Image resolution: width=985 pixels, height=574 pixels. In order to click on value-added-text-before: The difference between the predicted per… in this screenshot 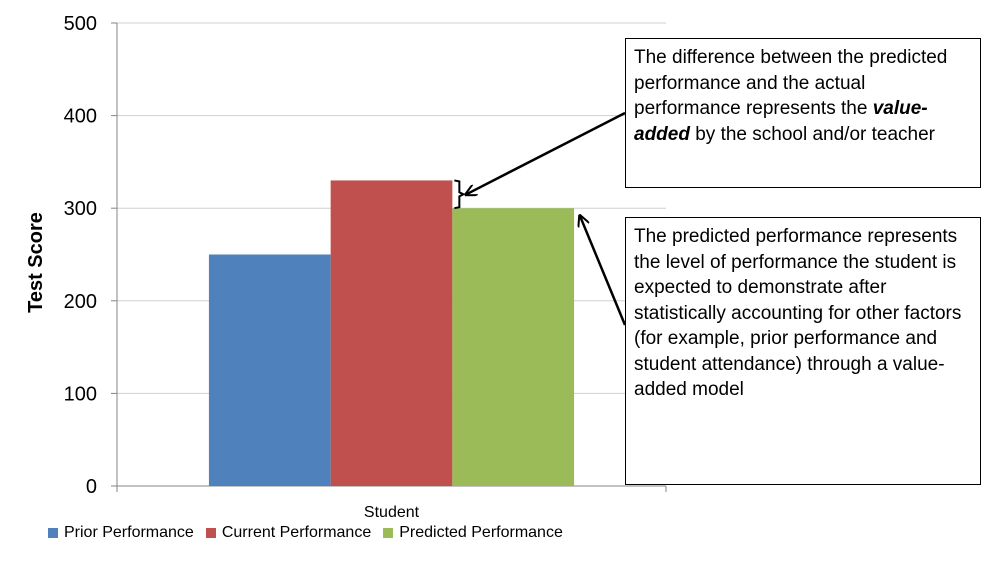, I will do `click(791, 83)`.